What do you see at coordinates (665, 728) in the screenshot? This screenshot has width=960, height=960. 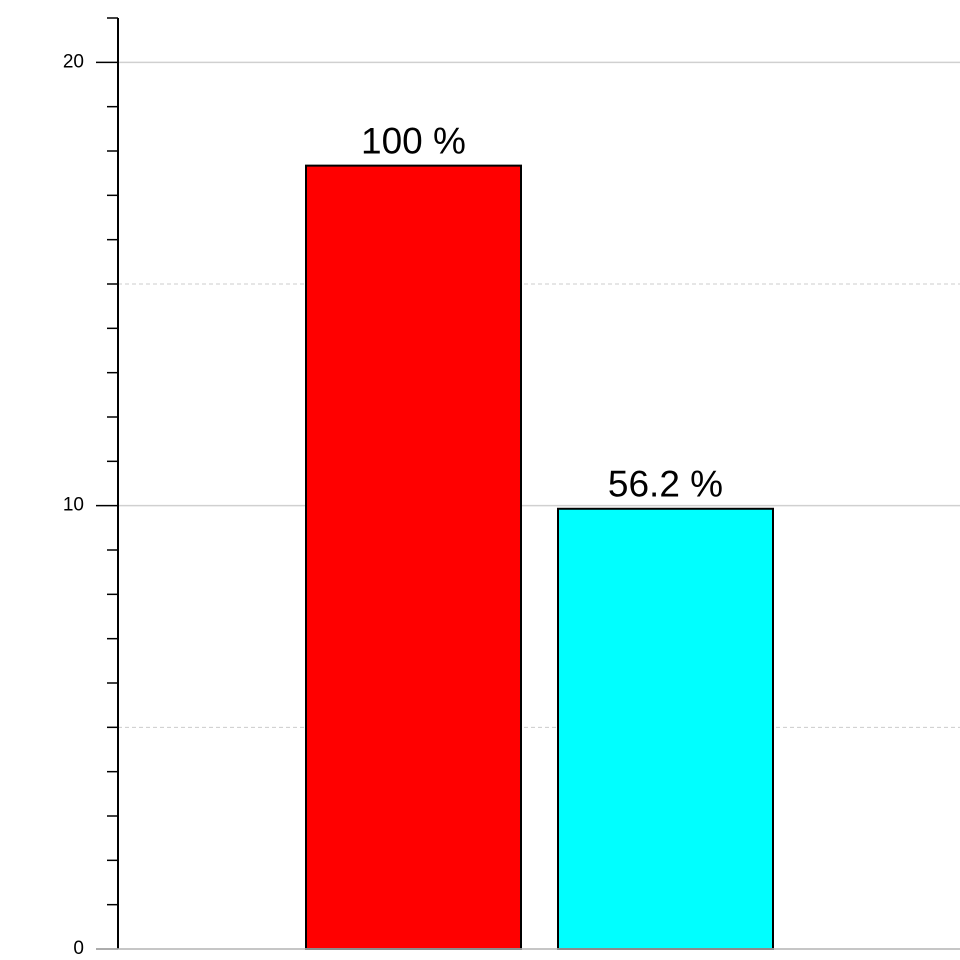 I see `bar` at bounding box center [665, 728].